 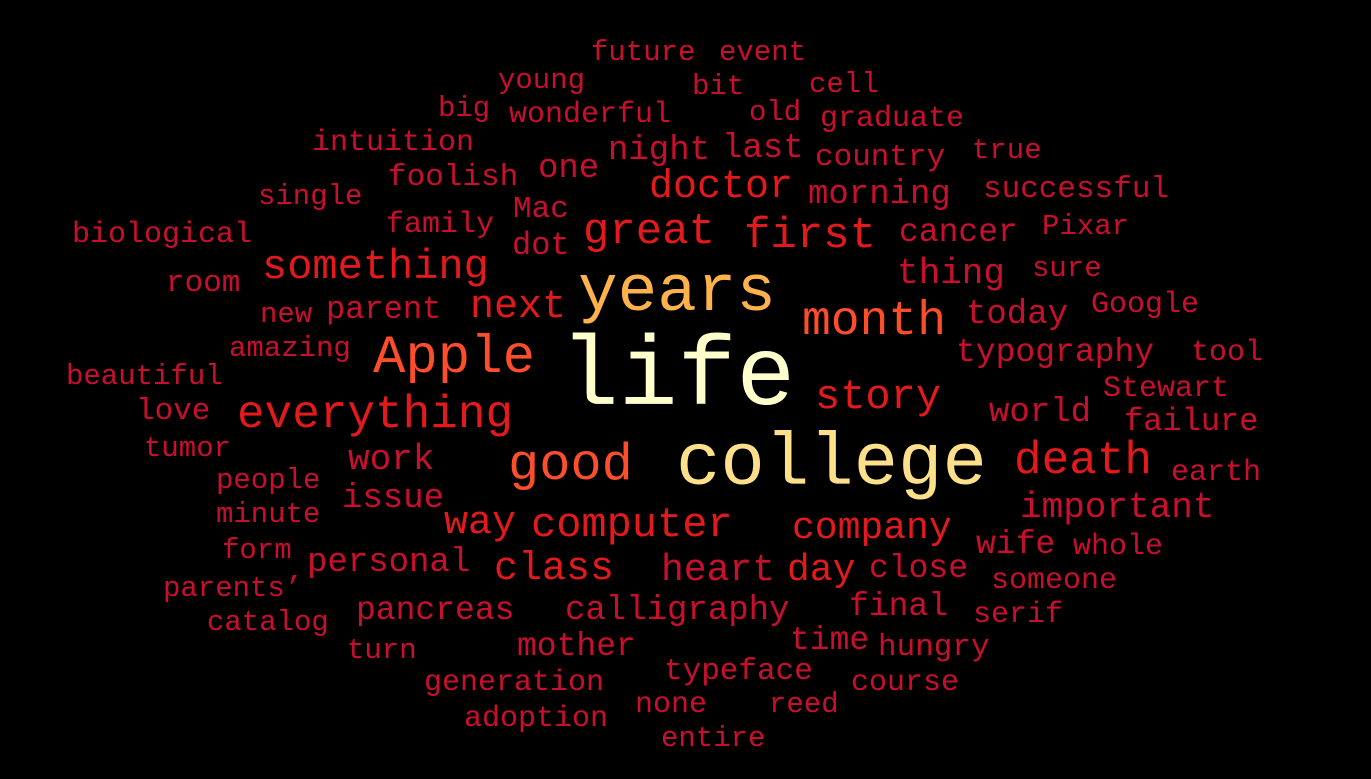 What do you see at coordinates (678, 378) in the screenshot?
I see `word-life: life` at bounding box center [678, 378].